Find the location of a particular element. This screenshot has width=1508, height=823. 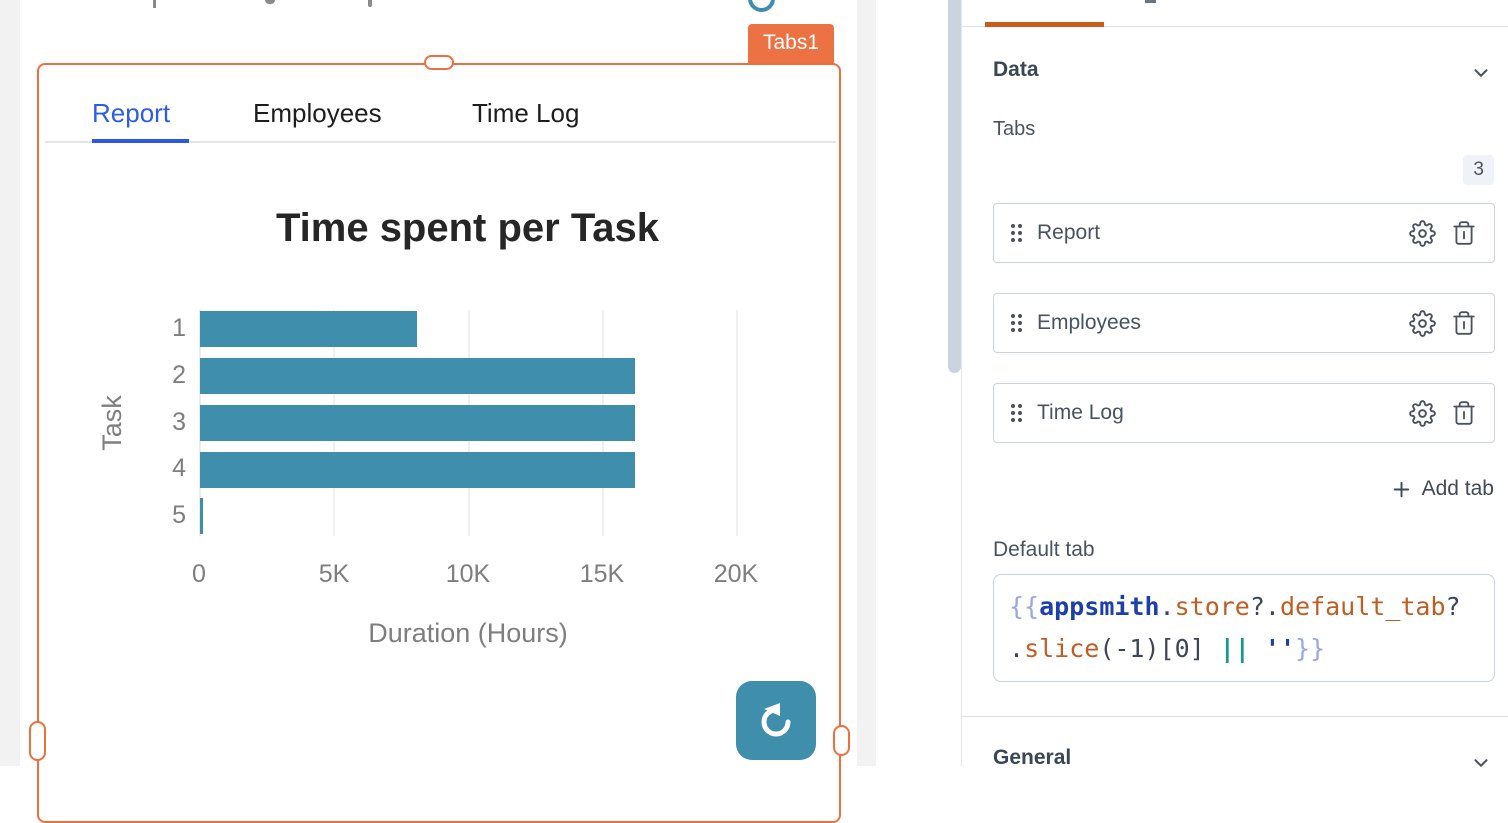

tab-card-label: Report is located at coordinates (1069, 232).